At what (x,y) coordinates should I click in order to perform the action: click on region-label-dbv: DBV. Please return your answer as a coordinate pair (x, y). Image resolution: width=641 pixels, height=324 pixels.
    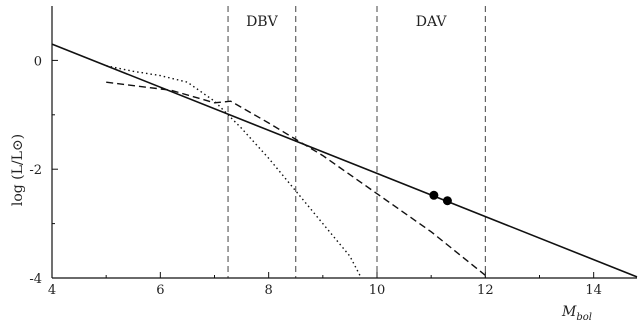
    Looking at the image, I should click on (262, 22).